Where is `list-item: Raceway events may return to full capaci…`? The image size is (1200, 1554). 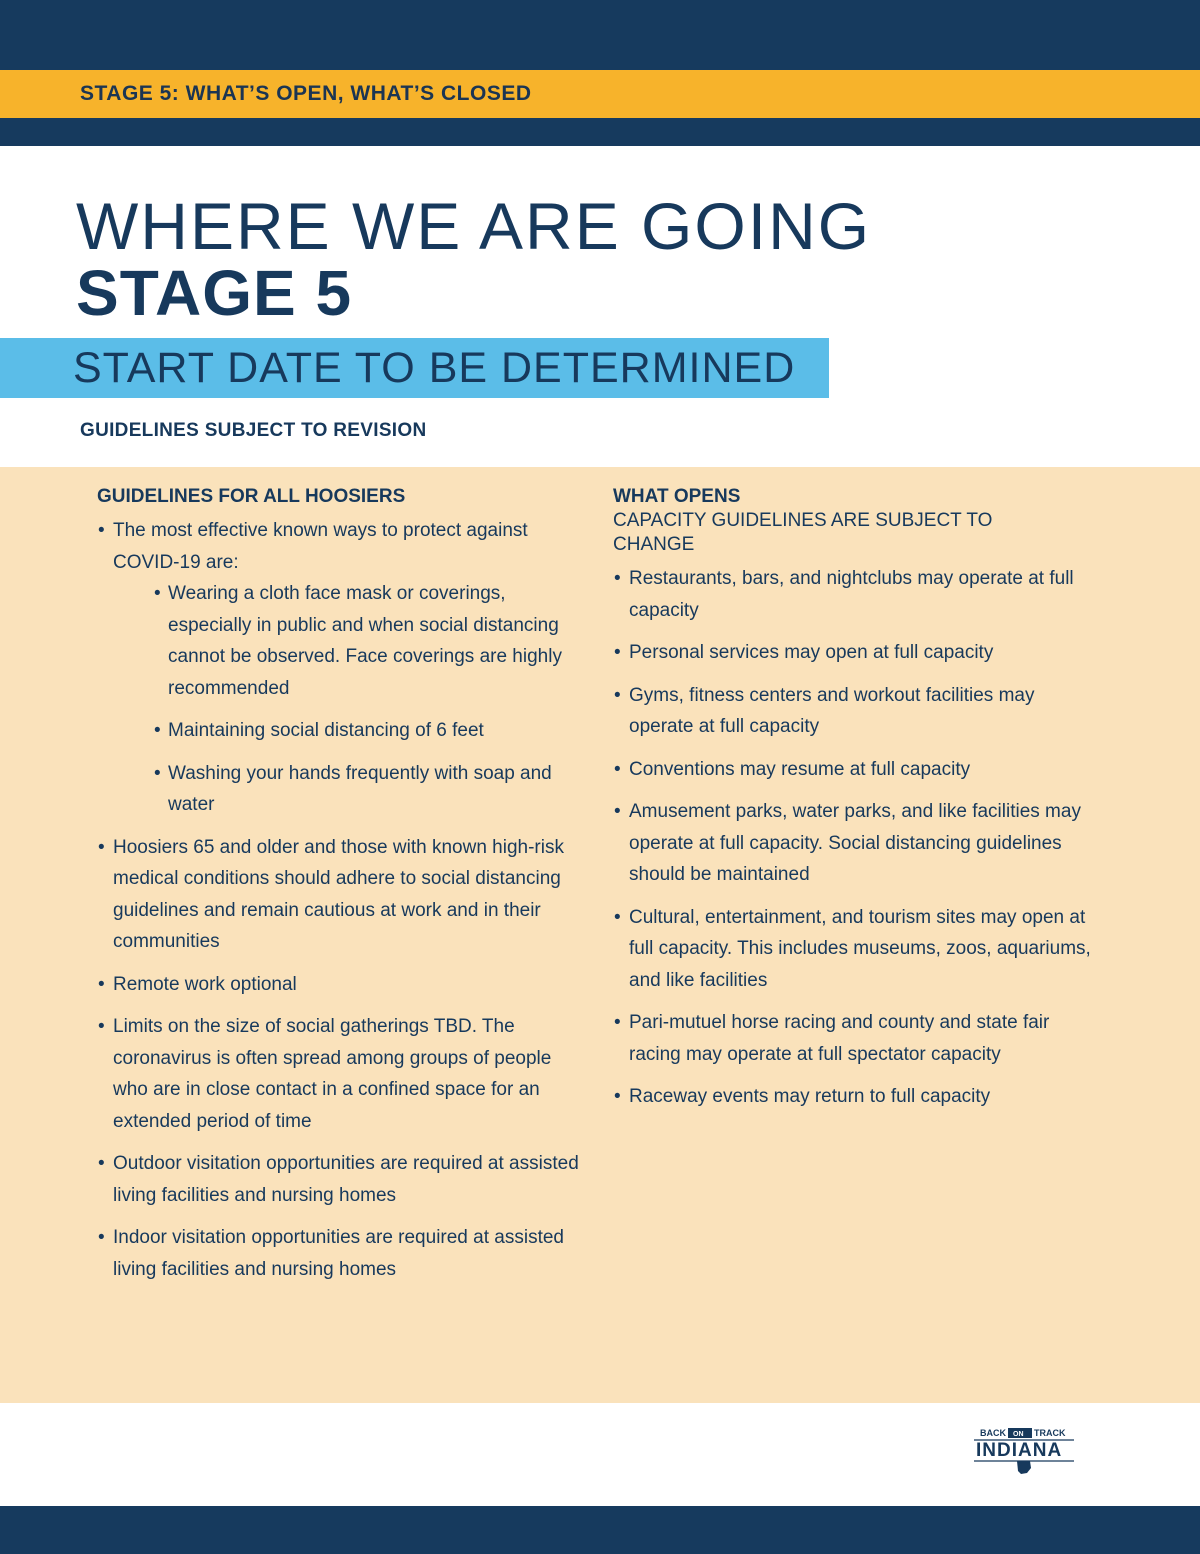
list-item: Raceway events may return to full capaci… is located at coordinates (858, 1097).